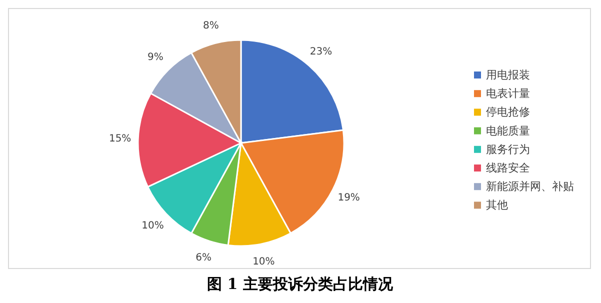 This screenshot has width=601, height=303. I want to click on data-label: 6%, so click(204, 258).